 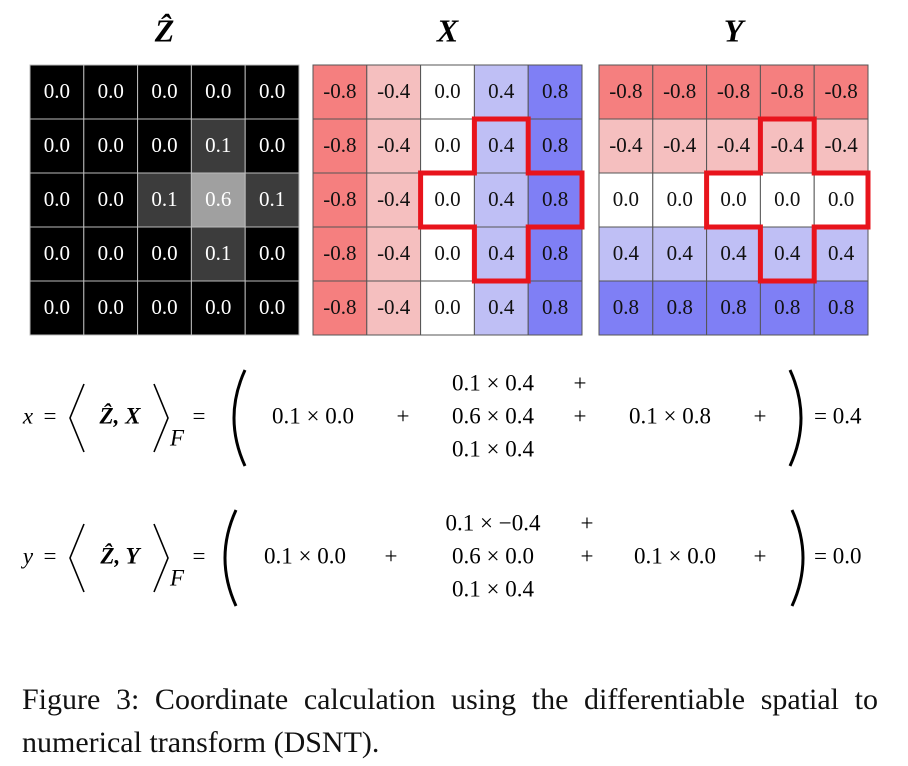 I want to click on highlight-outline, so click(x=787, y=200).